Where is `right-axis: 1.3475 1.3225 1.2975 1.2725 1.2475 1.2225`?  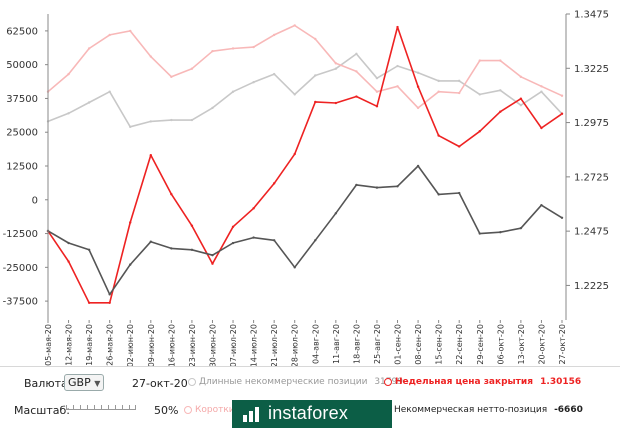
right-axis: 1.3475 1.3225 1.2975 1.2725 1.2475 1.2225 is located at coordinates (587, 151).